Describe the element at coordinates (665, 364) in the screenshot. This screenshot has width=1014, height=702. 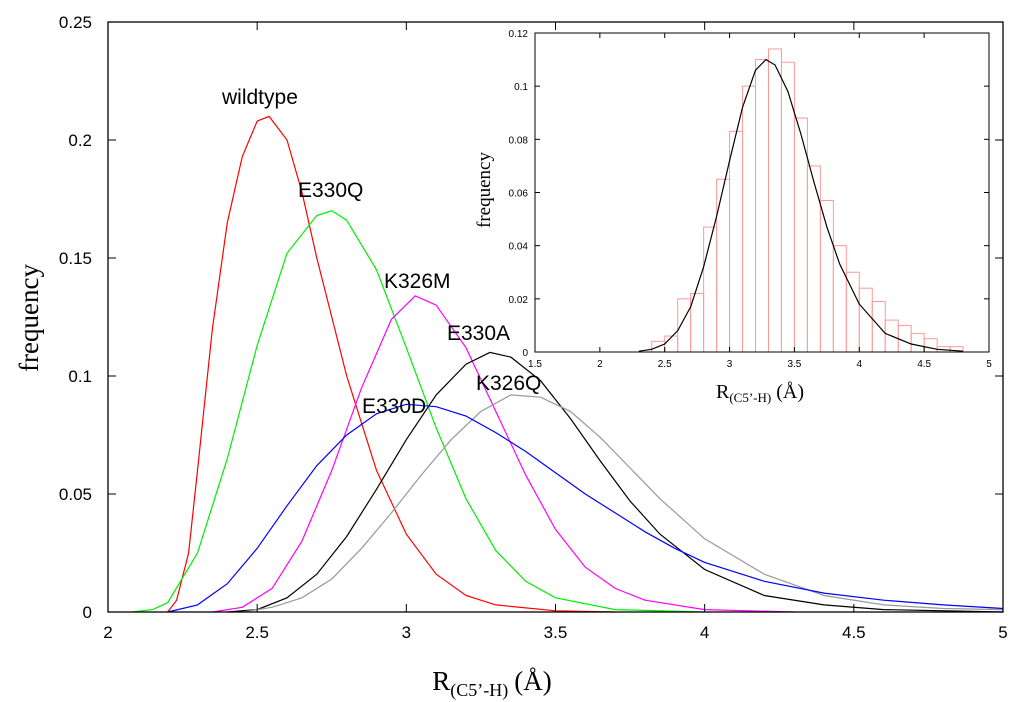
I see `inset-x-tick-label: 2.5` at that location.